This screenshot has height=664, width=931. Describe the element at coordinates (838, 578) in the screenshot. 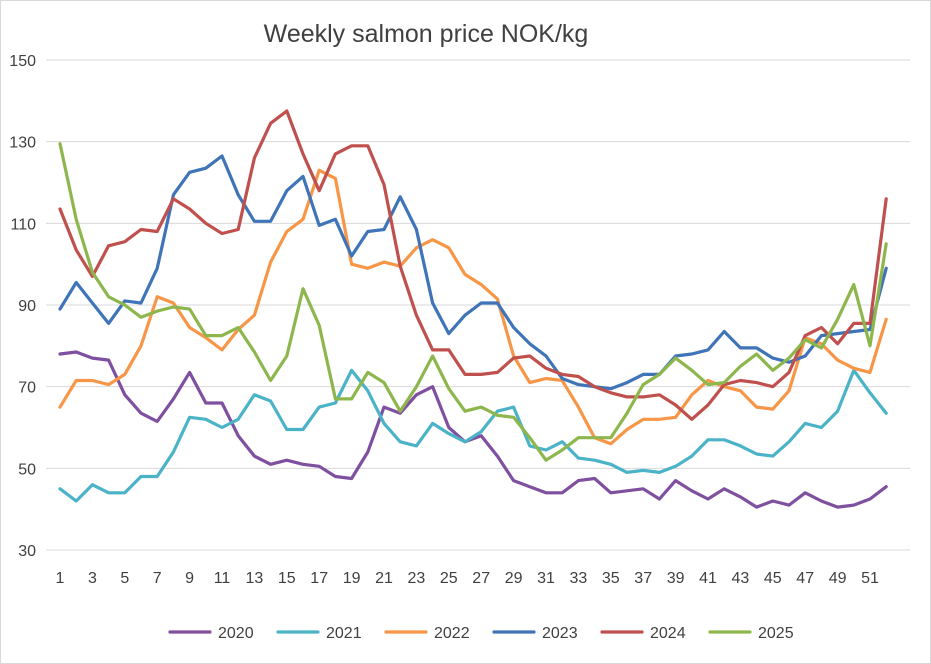

I see `x-tick-label: 49` at that location.